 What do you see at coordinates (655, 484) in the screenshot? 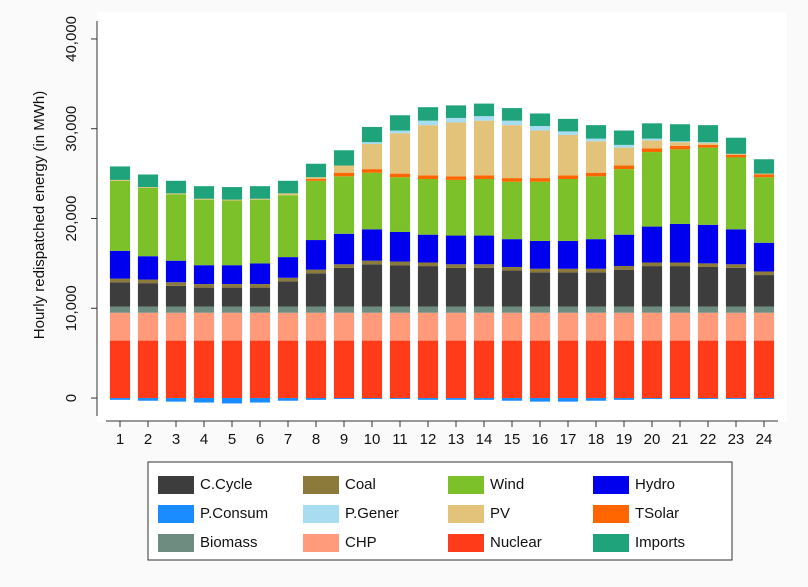
I see `legend-label: Hydro` at bounding box center [655, 484].